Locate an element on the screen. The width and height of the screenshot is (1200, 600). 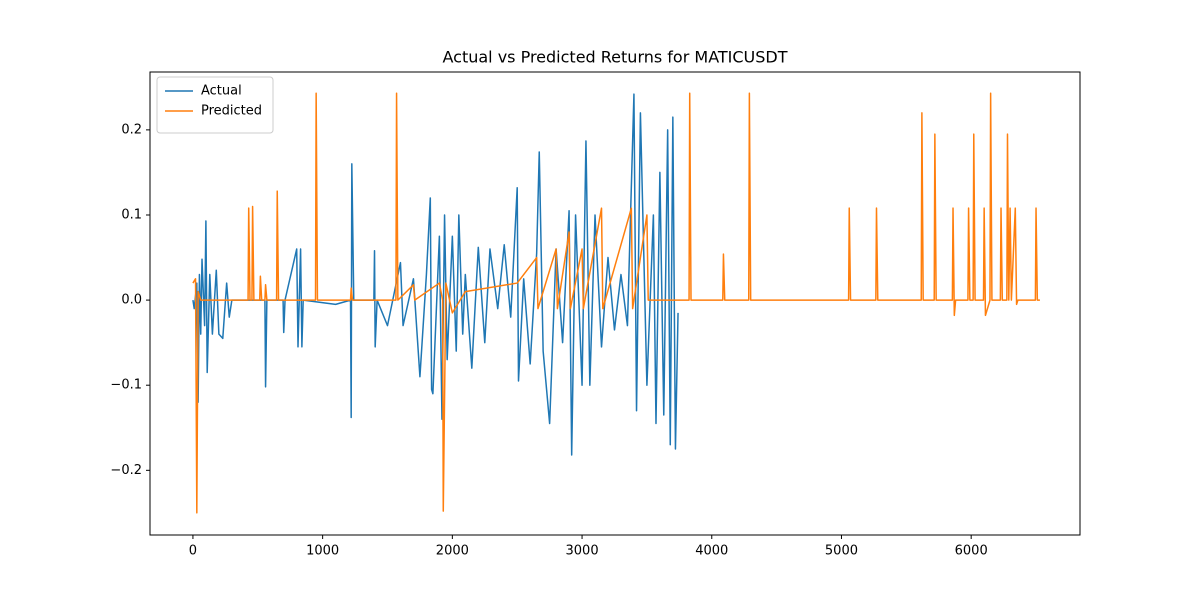
x-tick-label: 4000 is located at coordinates (711, 551).